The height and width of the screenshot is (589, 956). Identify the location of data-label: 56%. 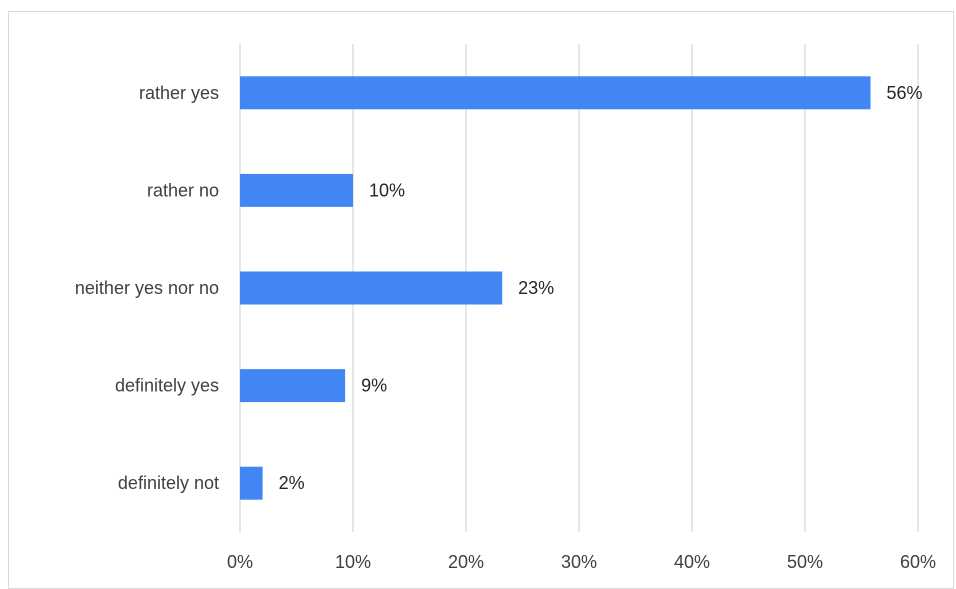
(905, 93).